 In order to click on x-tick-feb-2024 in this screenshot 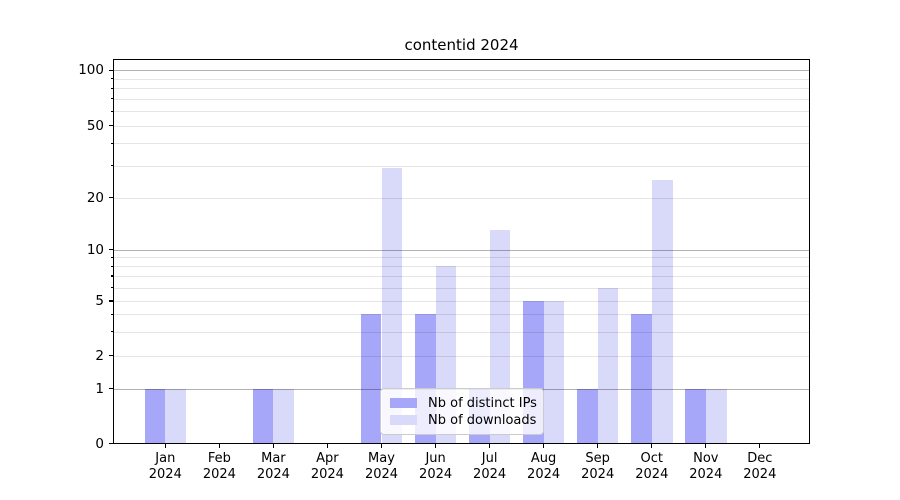, I will do `click(219, 446)`.